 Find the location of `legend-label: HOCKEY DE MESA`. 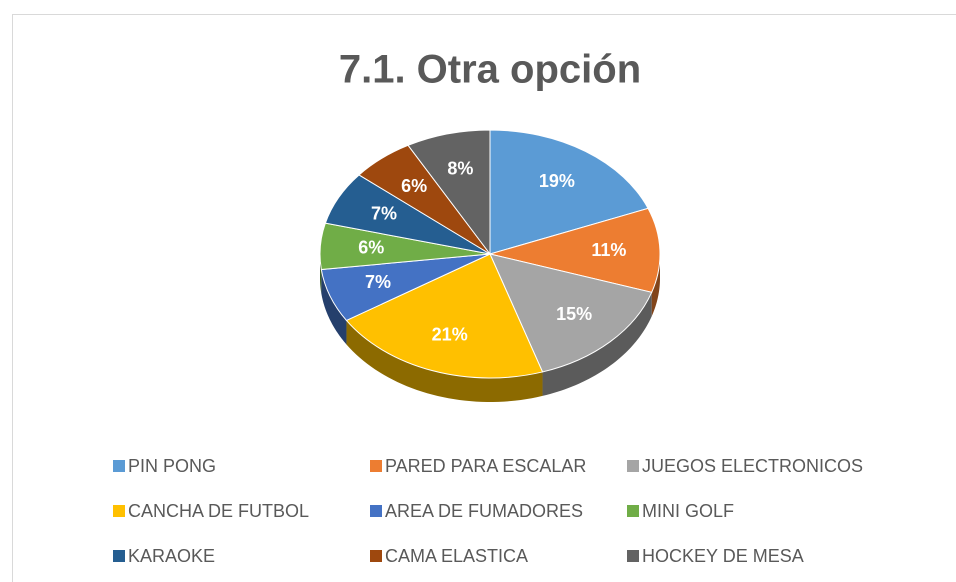

legend-label: HOCKEY DE MESA is located at coordinates (723, 556).